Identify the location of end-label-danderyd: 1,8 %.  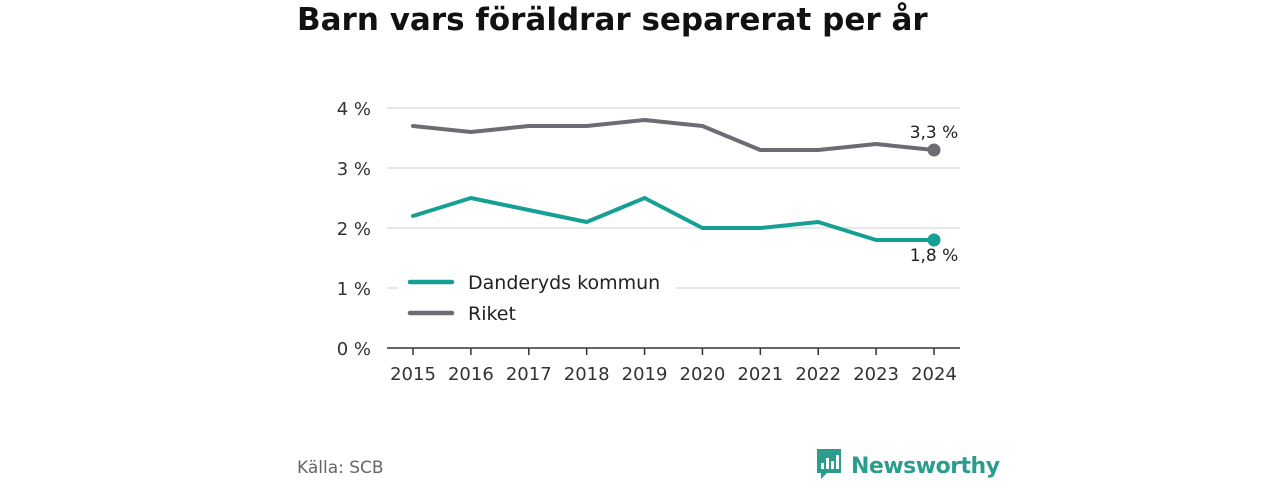
(934, 256).